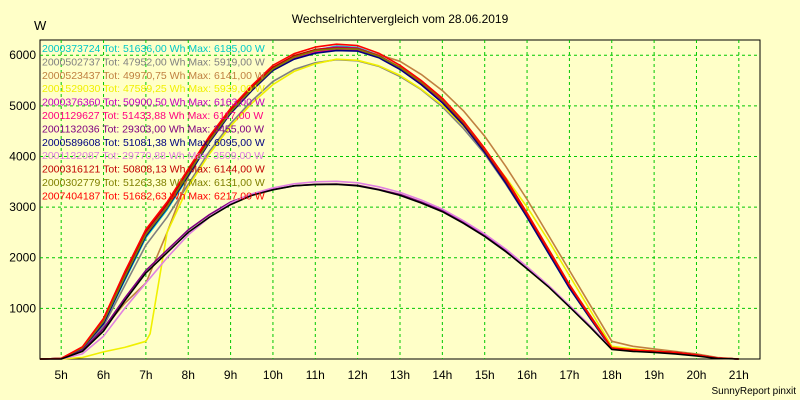  Describe the element at coordinates (40, 25) in the screenshot. I see `y-axis-unit: W` at that location.